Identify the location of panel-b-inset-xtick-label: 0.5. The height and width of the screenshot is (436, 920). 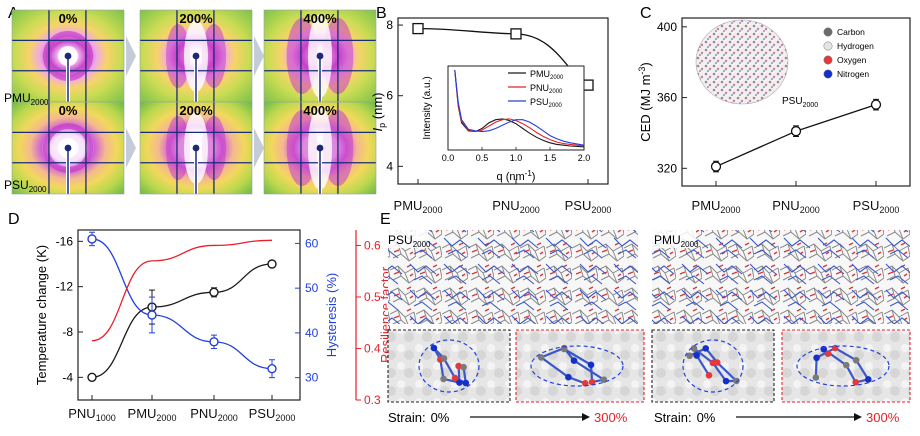
(482, 158).